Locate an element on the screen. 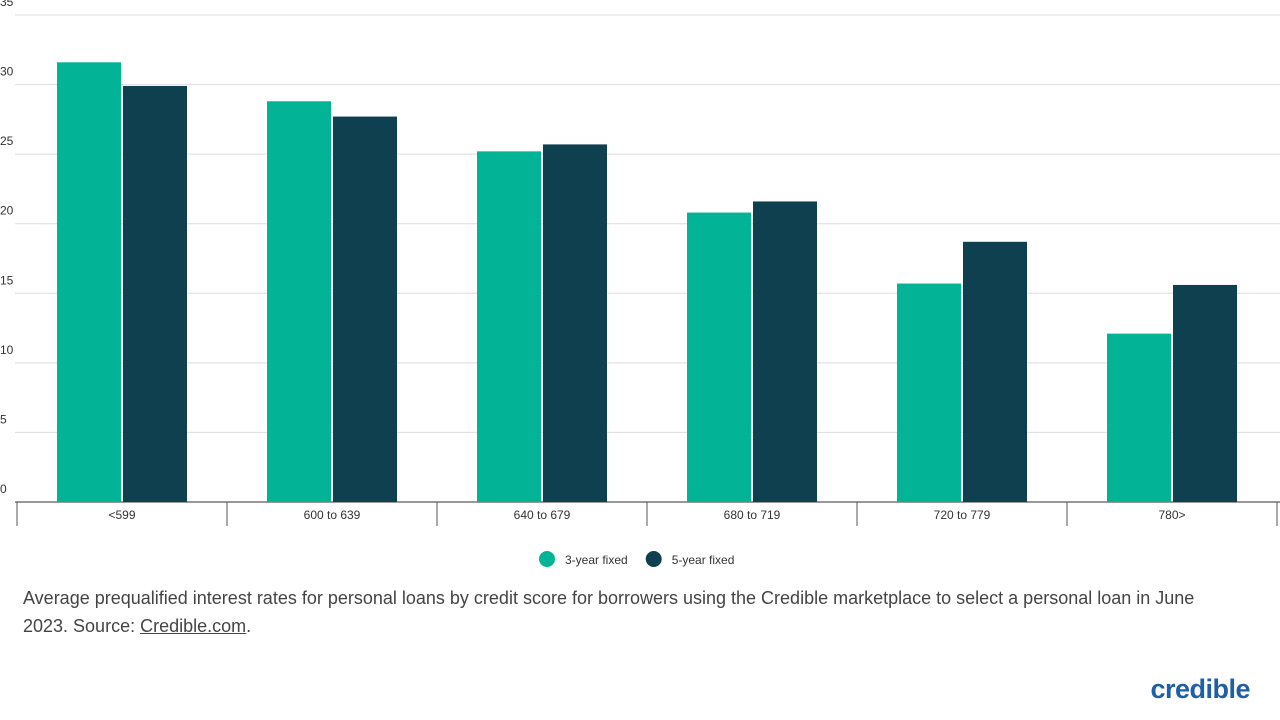 The image size is (1280, 720). legend-label: 3-year fixed is located at coordinates (596, 560).